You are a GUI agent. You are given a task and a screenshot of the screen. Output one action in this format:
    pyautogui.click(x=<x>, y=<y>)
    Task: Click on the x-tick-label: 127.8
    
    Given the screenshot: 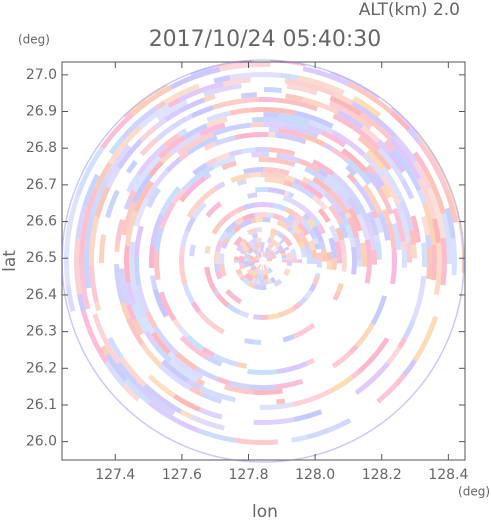 What is the action you would take?
    pyautogui.click(x=248, y=475)
    